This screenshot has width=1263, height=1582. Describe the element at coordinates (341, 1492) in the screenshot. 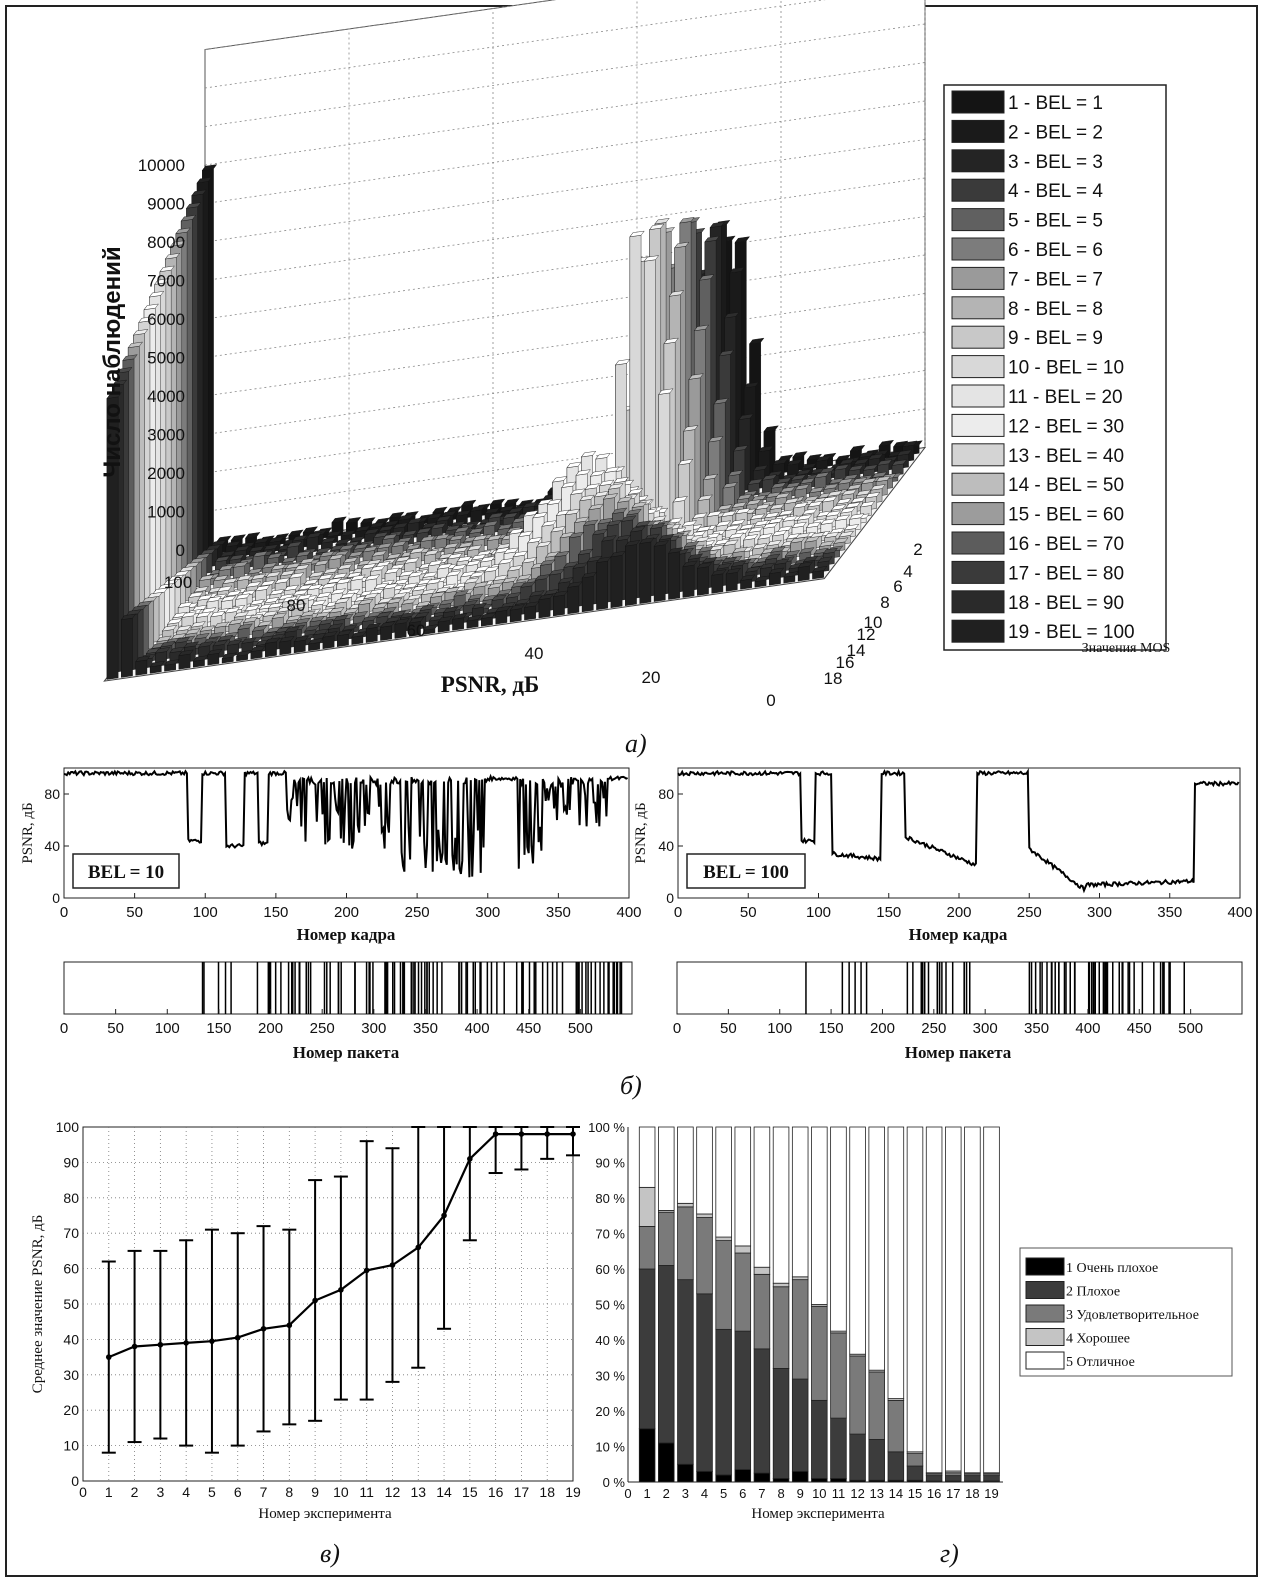

I see `c-x-tick: 10` at that location.